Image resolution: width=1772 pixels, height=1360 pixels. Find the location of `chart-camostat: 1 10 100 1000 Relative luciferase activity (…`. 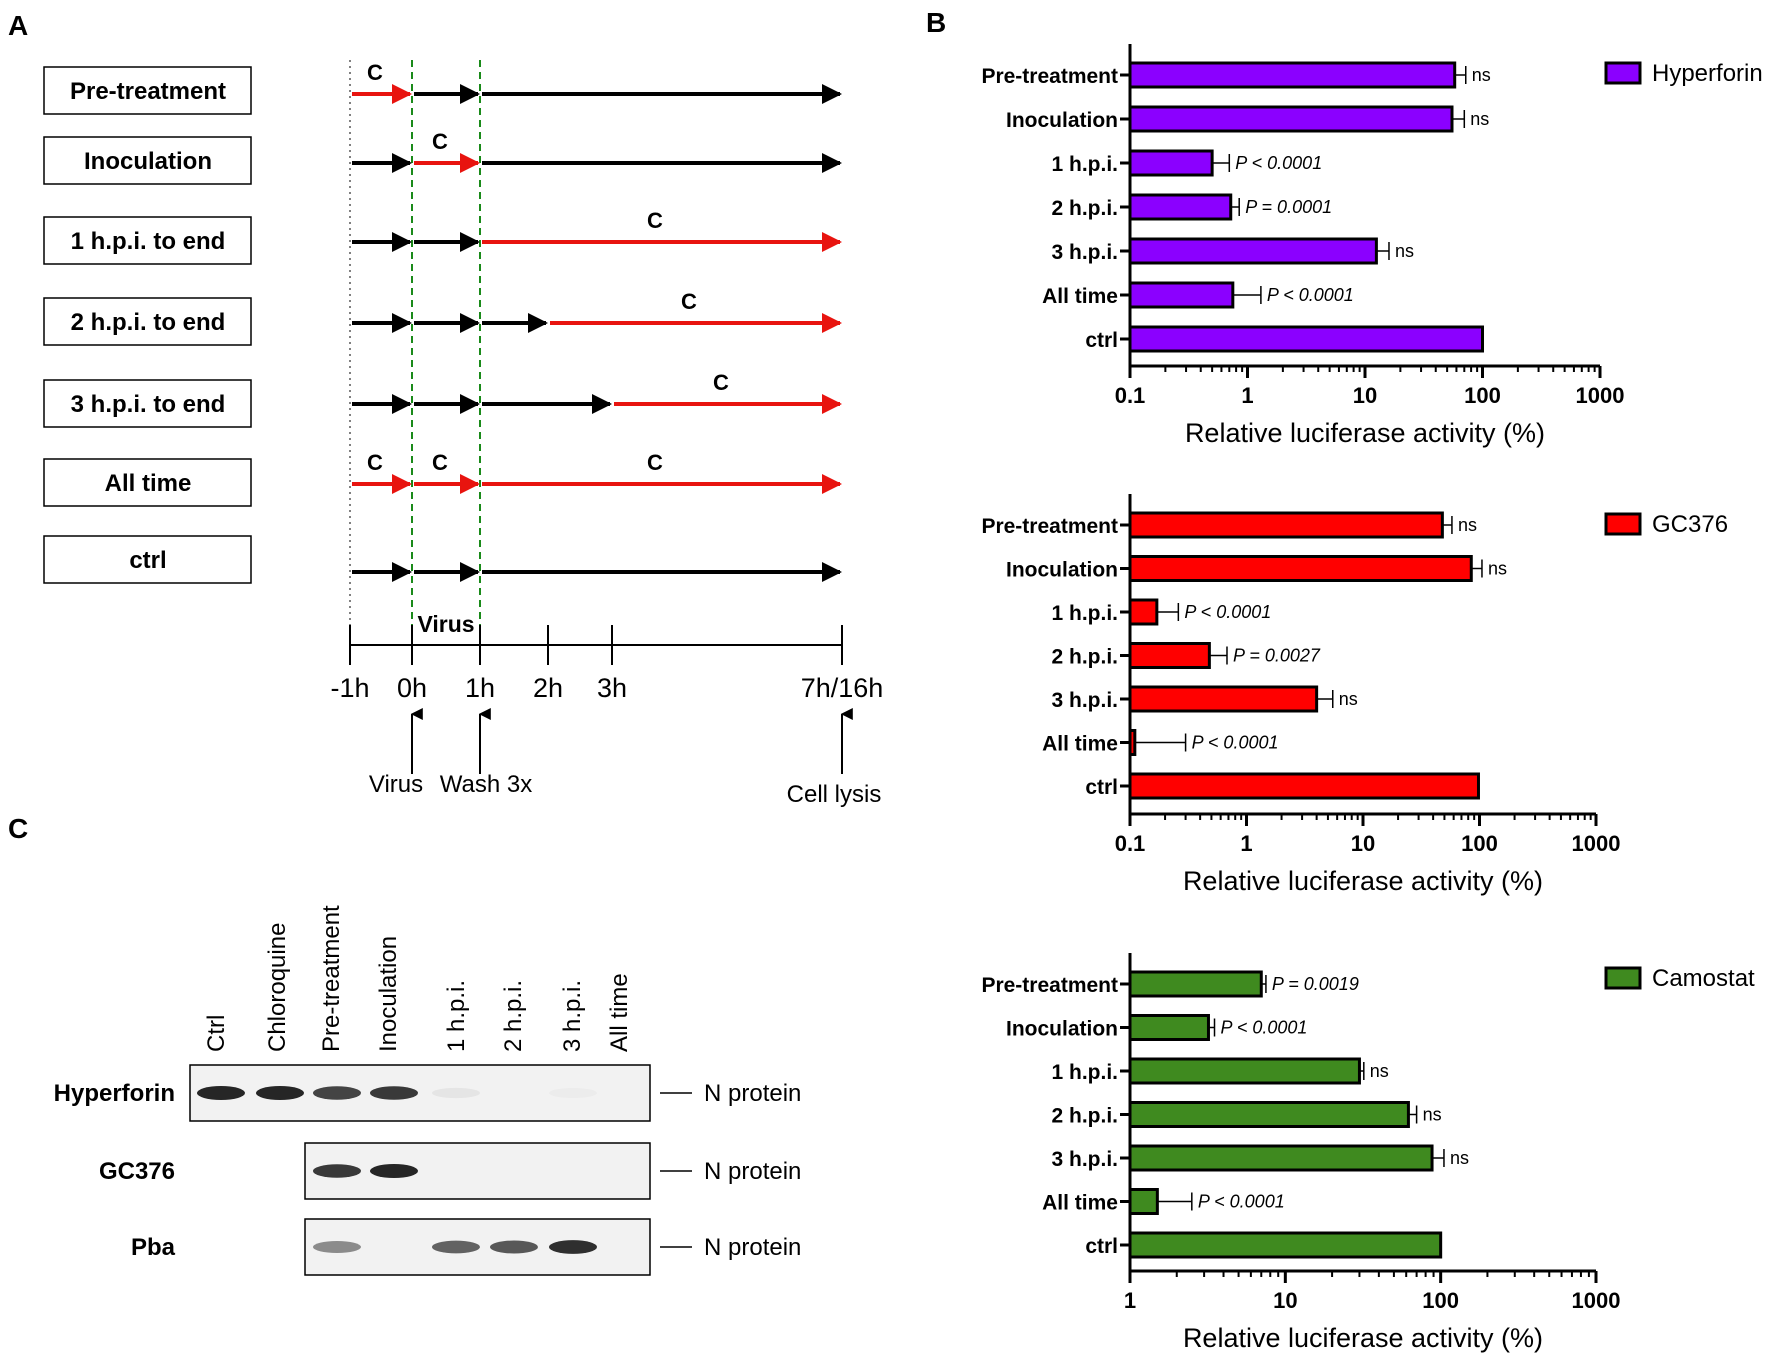

chart-camostat: 1 10 100 1000 Relative luciferase activity (… is located at coordinates (1368, 1153).